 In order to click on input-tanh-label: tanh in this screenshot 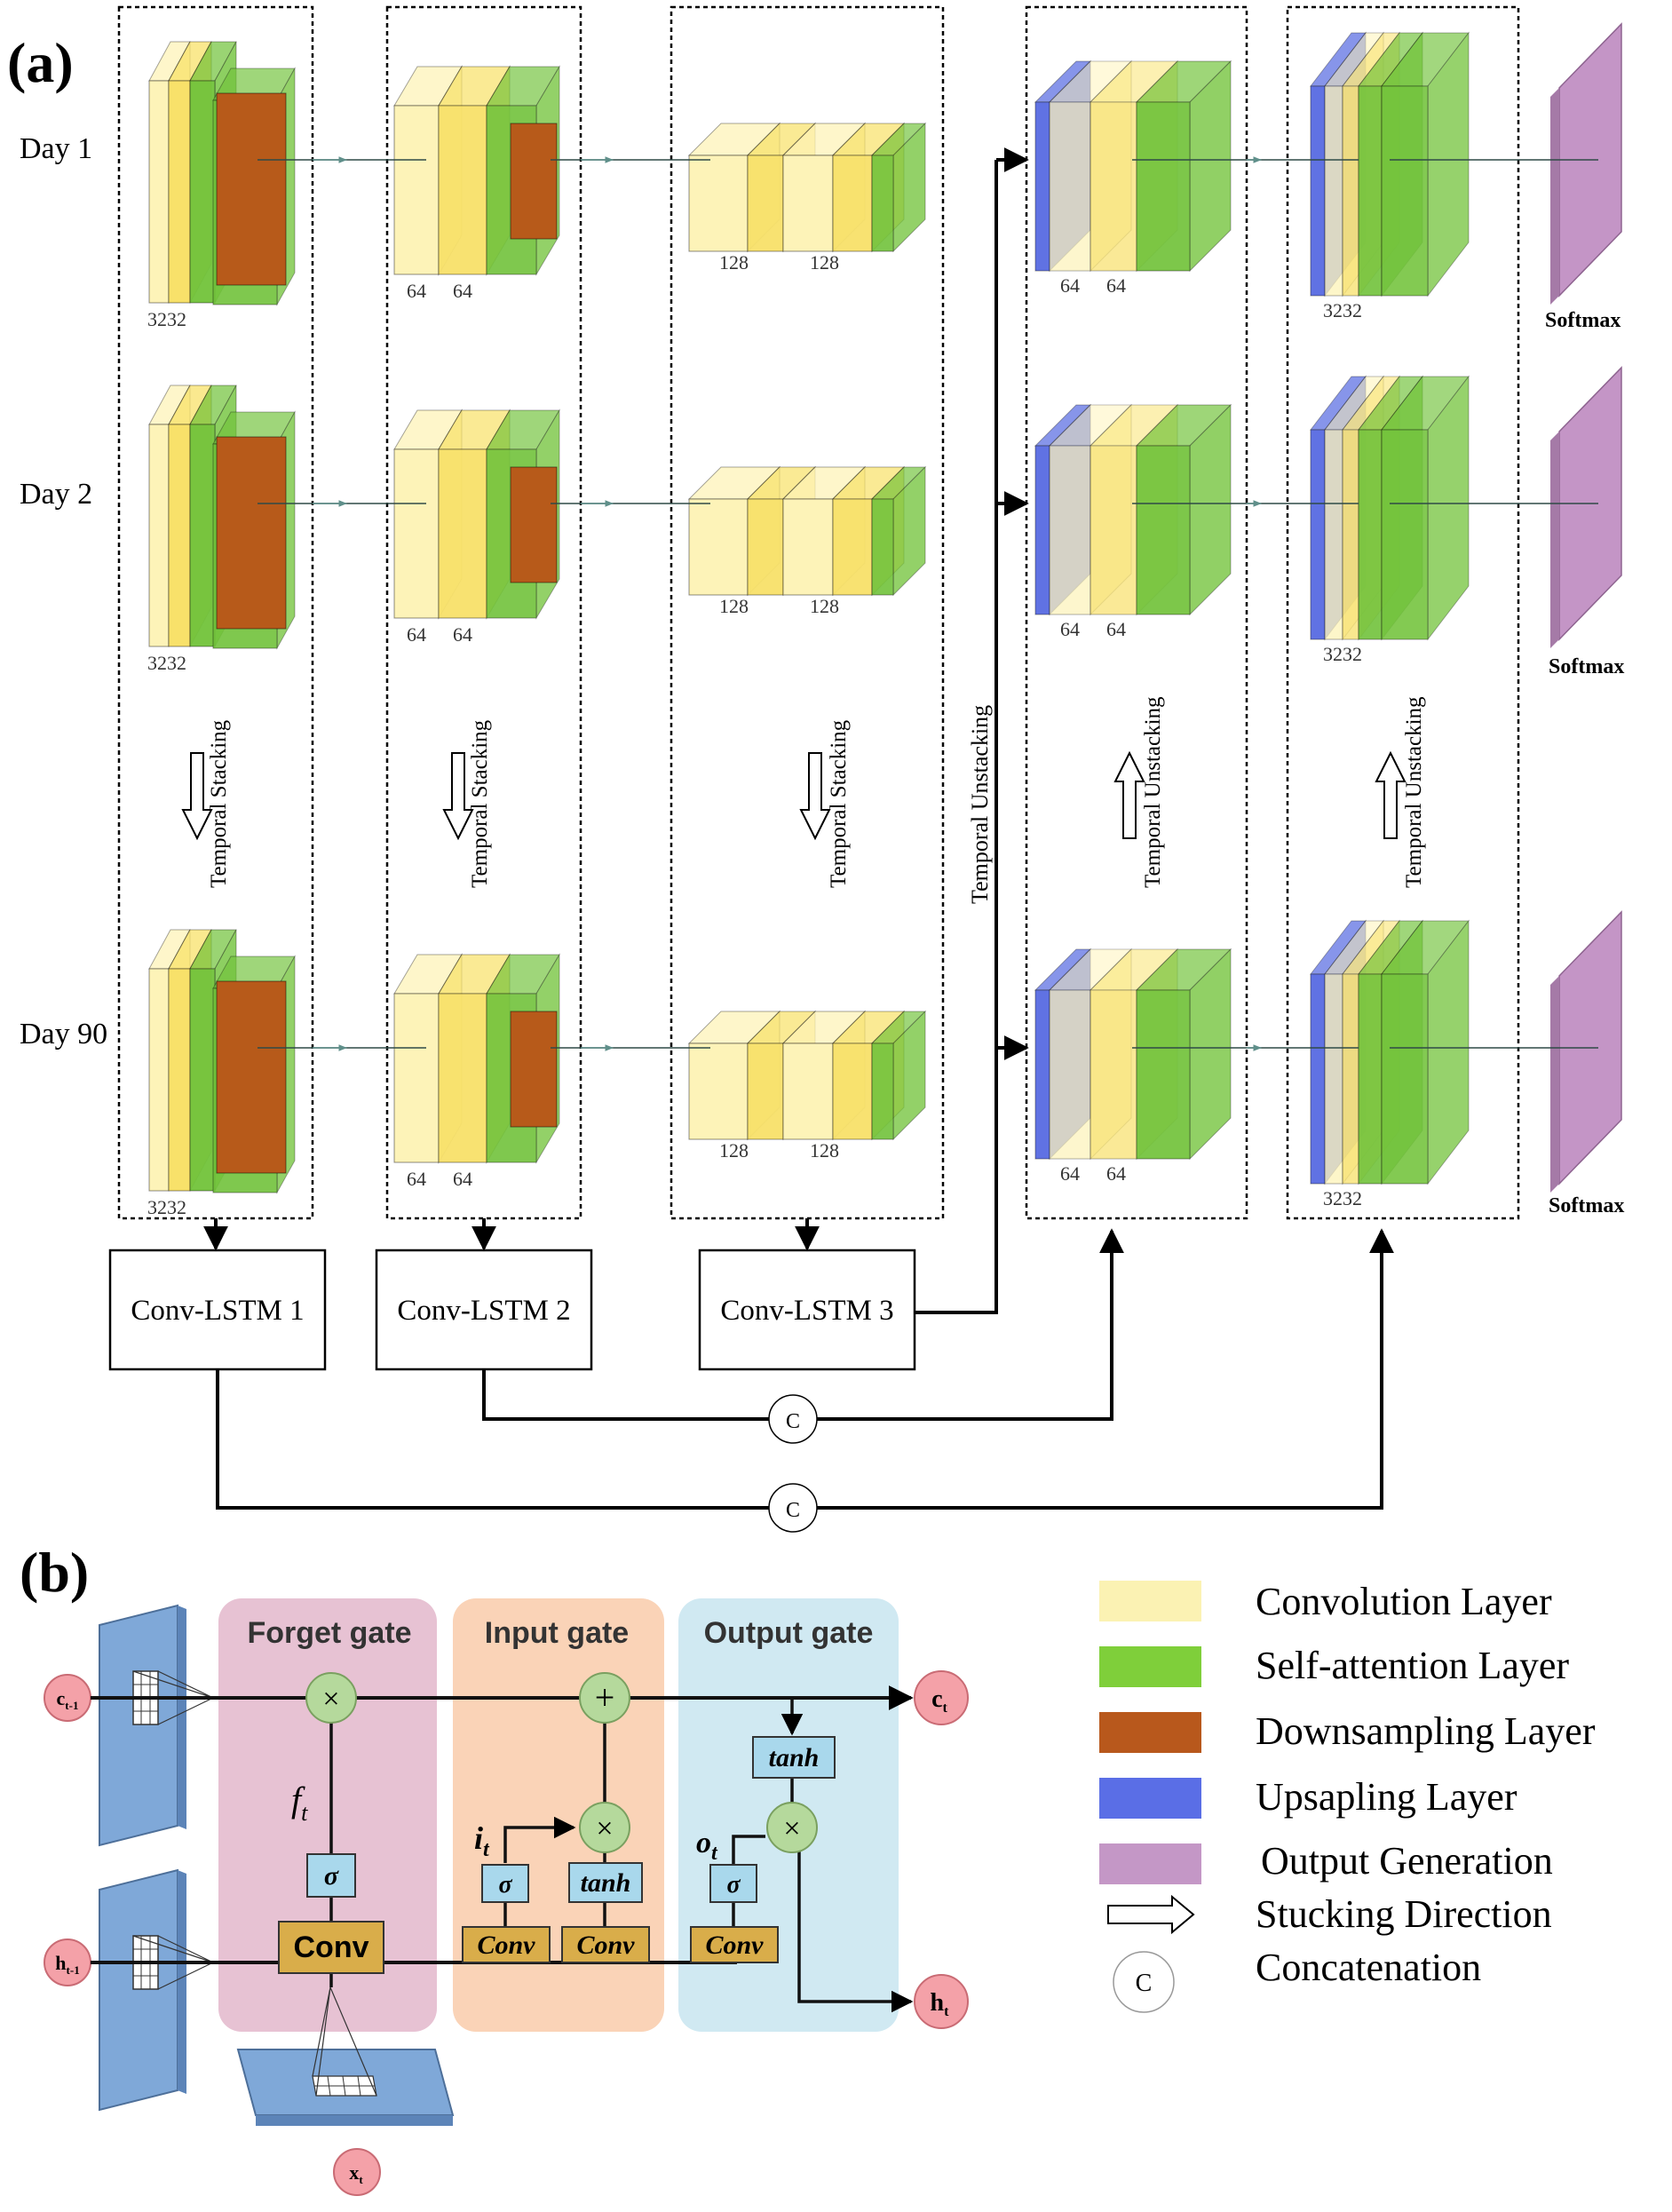, I will do `click(606, 1883)`.